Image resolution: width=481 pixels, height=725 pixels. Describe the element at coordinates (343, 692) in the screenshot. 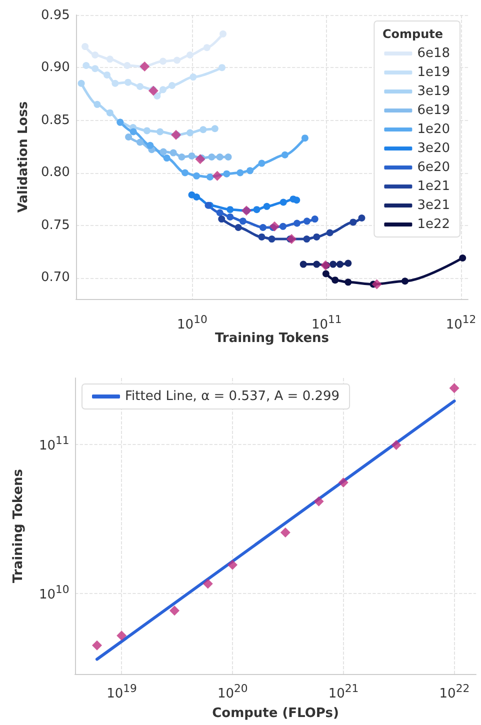

I see `x-tick-label: 10$^{21}$` at that location.